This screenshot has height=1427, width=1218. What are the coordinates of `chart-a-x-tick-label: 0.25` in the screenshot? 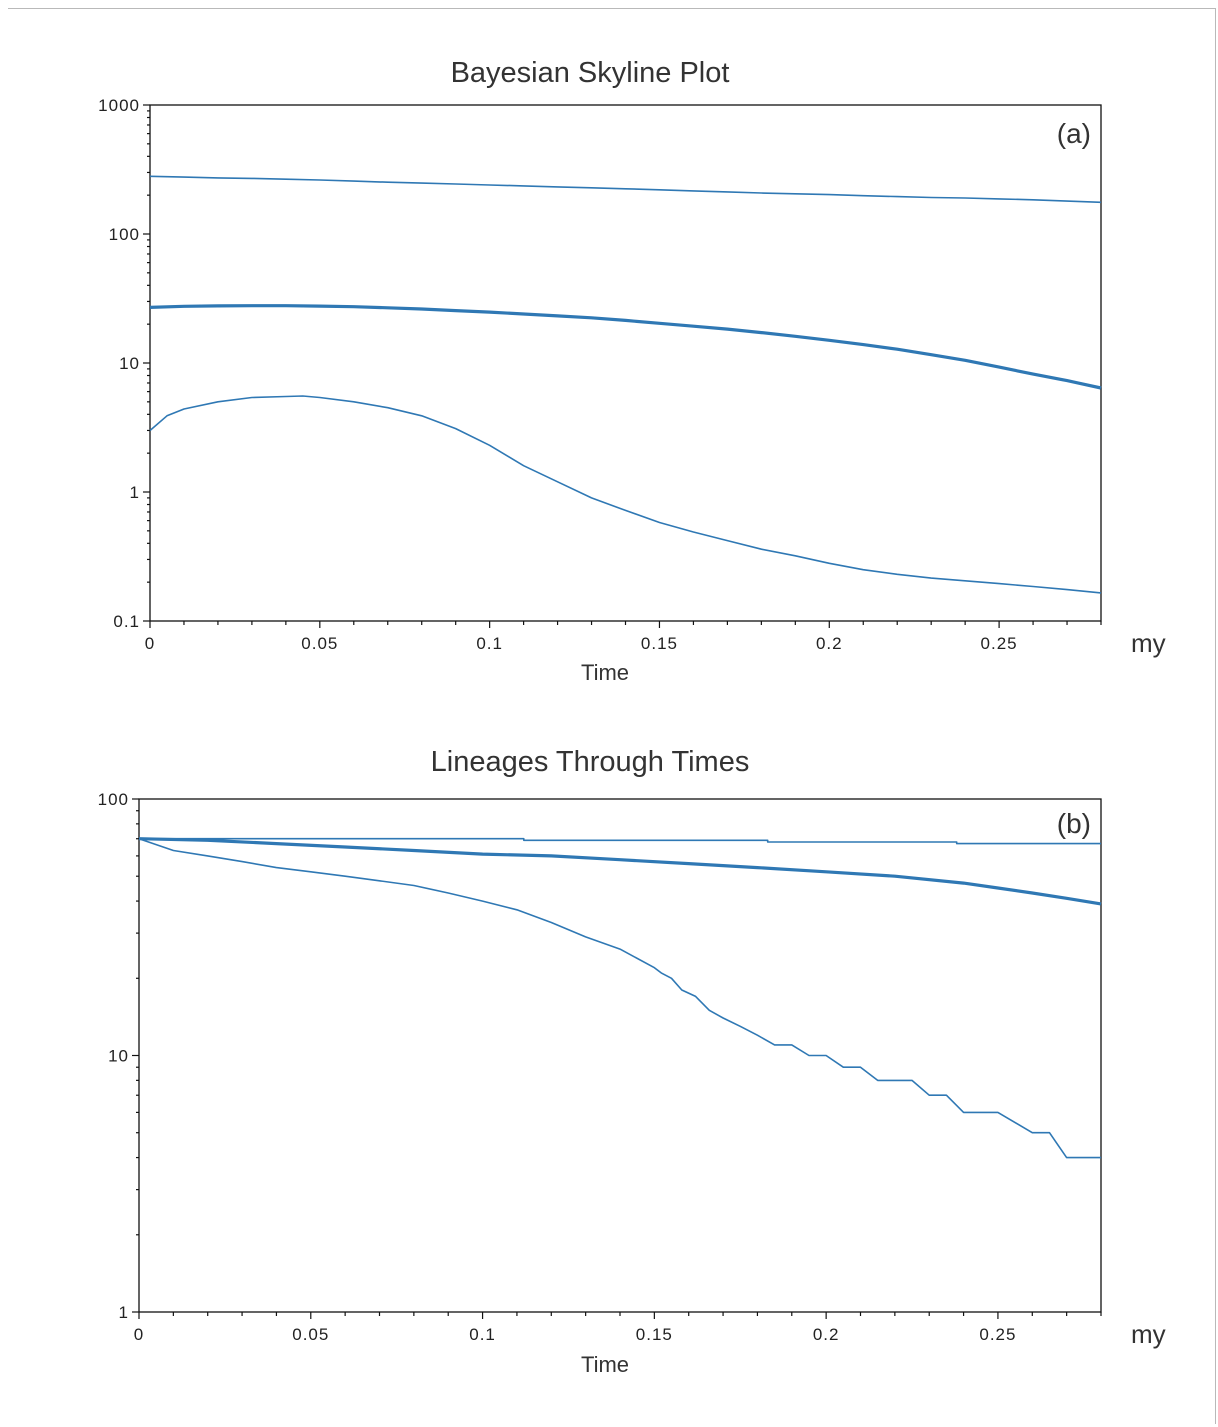 It's located at (999, 643).